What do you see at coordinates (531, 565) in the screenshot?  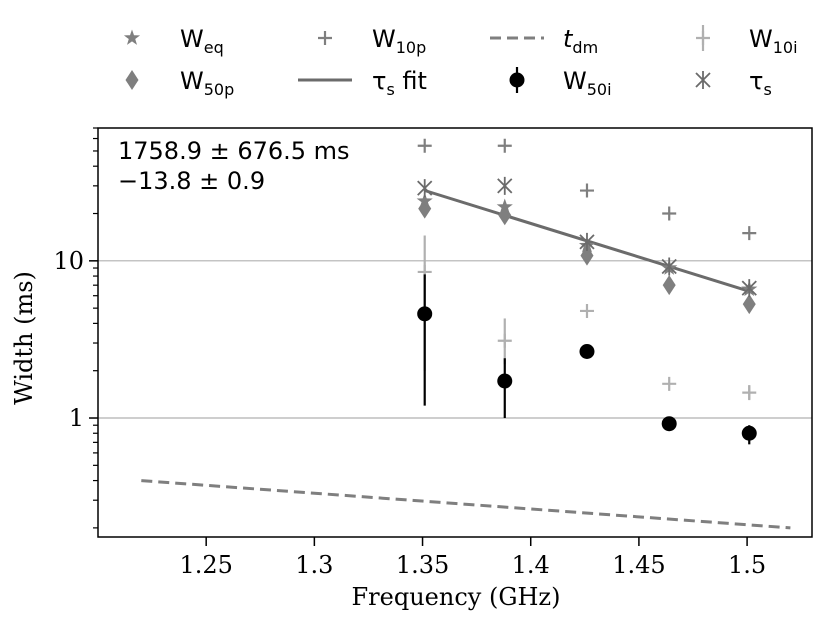 I see `x-tick-label: 1.4` at bounding box center [531, 565].